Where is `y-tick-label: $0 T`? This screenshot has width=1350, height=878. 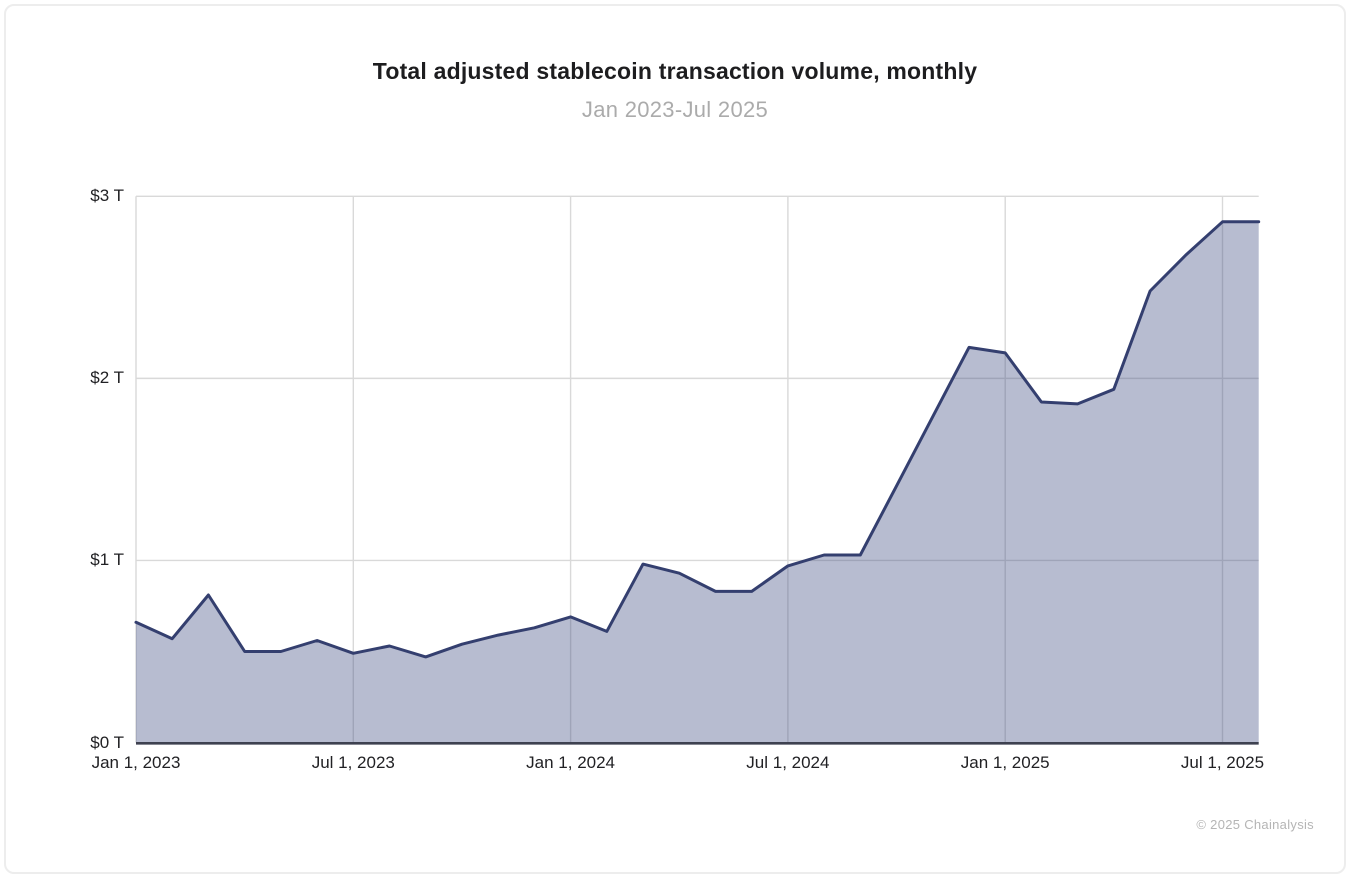 y-tick-label: $0 T is located at coordinates (107, 742).